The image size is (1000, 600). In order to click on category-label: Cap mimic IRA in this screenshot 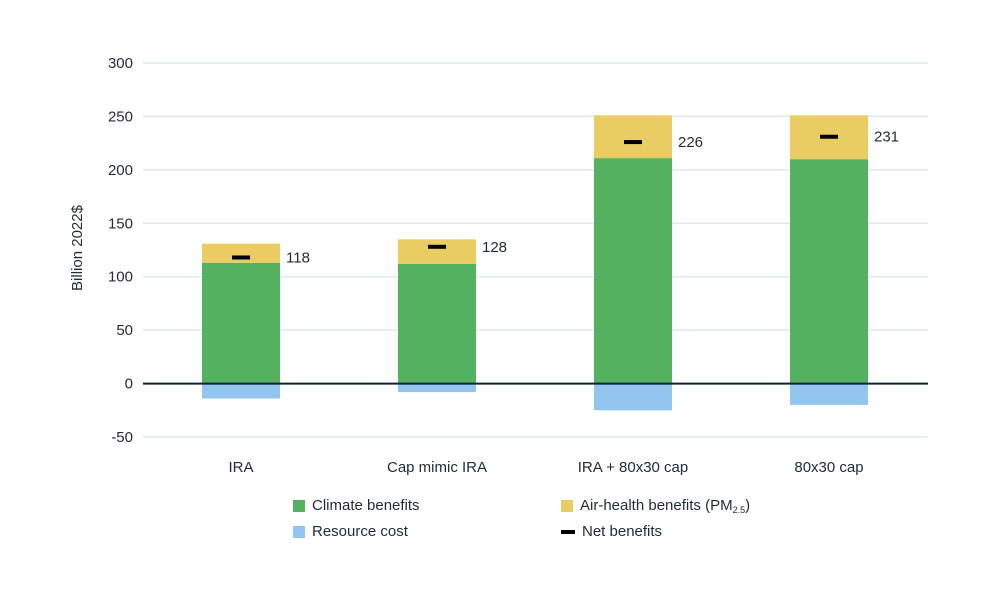, I will do `click(437, 467)`.